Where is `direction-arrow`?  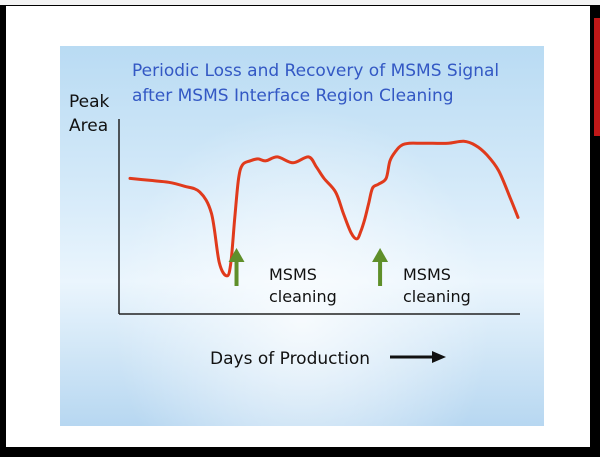 direction-arrow is located at coordinates (418, 357).